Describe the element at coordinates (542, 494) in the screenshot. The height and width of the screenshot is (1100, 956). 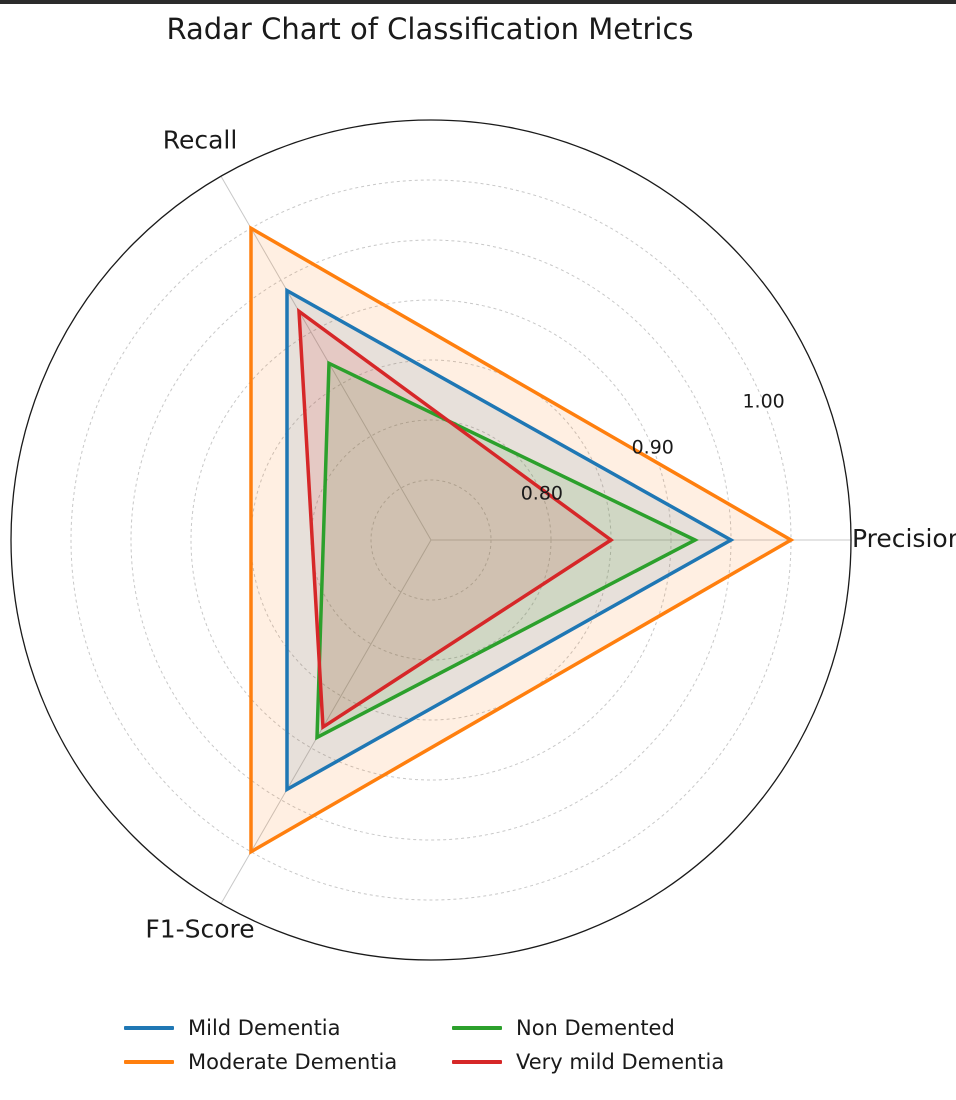
I see `radial-tick-label: 0.80` at that location.